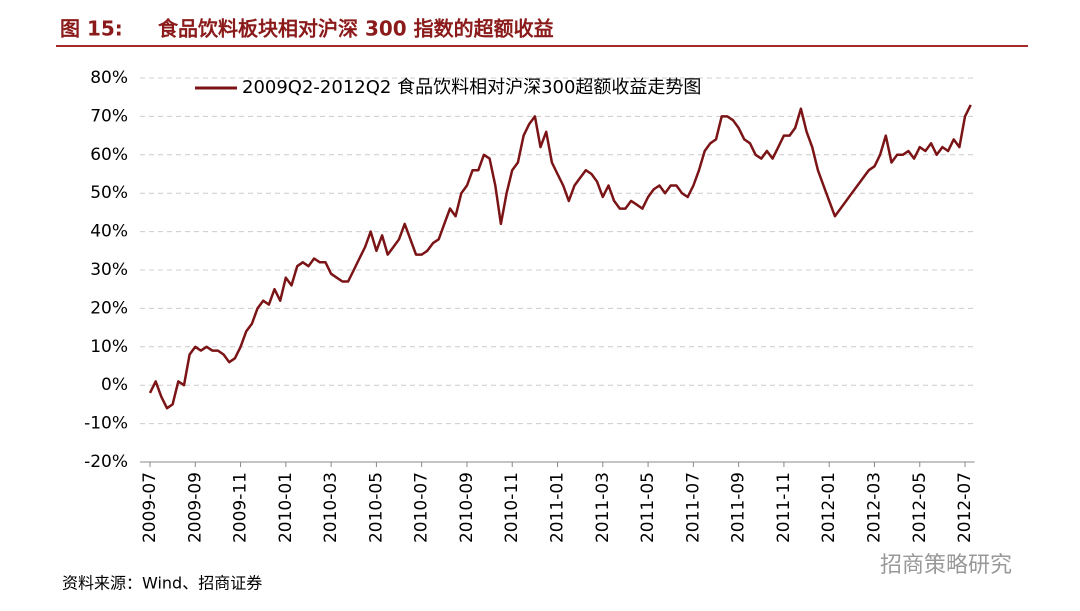 The width and height of the screenshot is (1080, 611). What do you see at coordinates (874, 507) in the screenshot?
I see `x-tick-label: 2012-03` at bounding box center [874, 507].